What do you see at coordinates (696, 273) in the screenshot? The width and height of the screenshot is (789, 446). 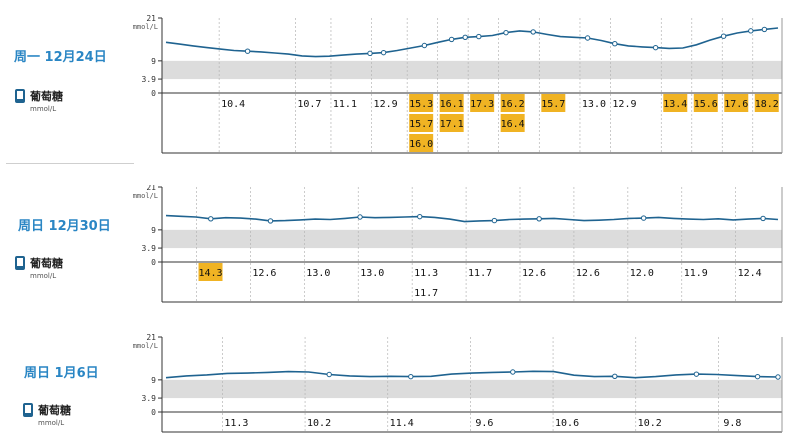 I see `reading-value: 11.9` at bounding box center [696, 273].